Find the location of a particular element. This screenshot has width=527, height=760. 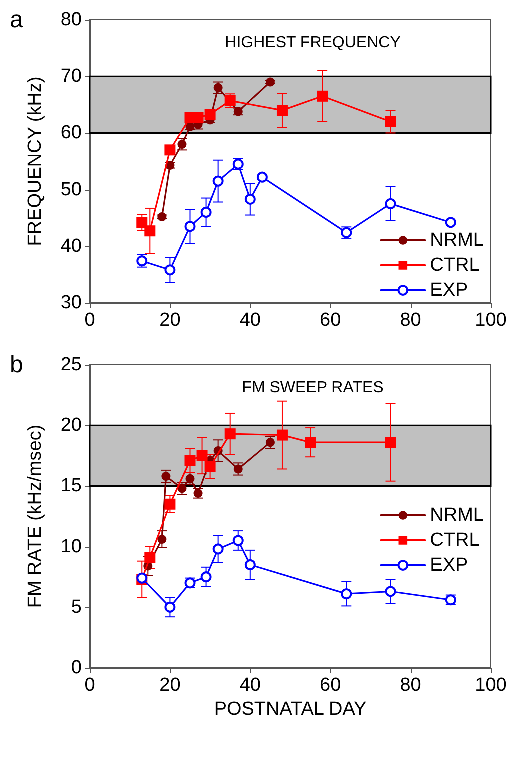

y-tick-label: 15 is located at coordinates (71, 486).